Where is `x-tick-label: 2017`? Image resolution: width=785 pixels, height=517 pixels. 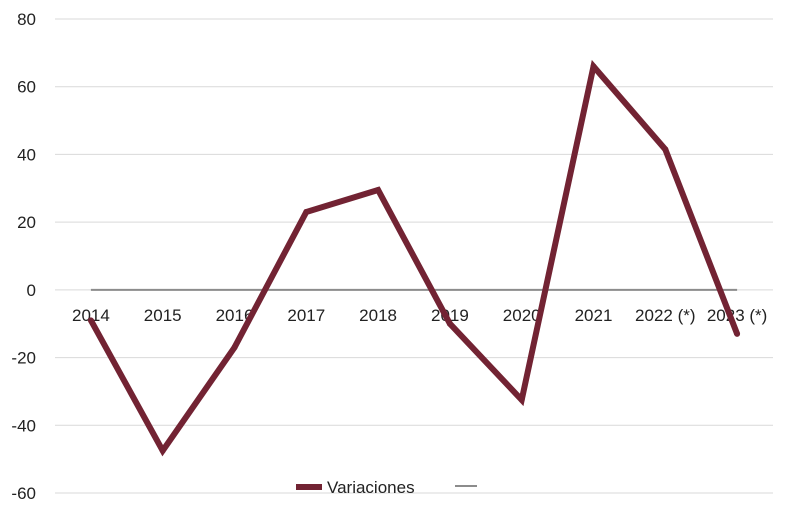 x-tick-label: 2017 is located at coordinates (306, 315).